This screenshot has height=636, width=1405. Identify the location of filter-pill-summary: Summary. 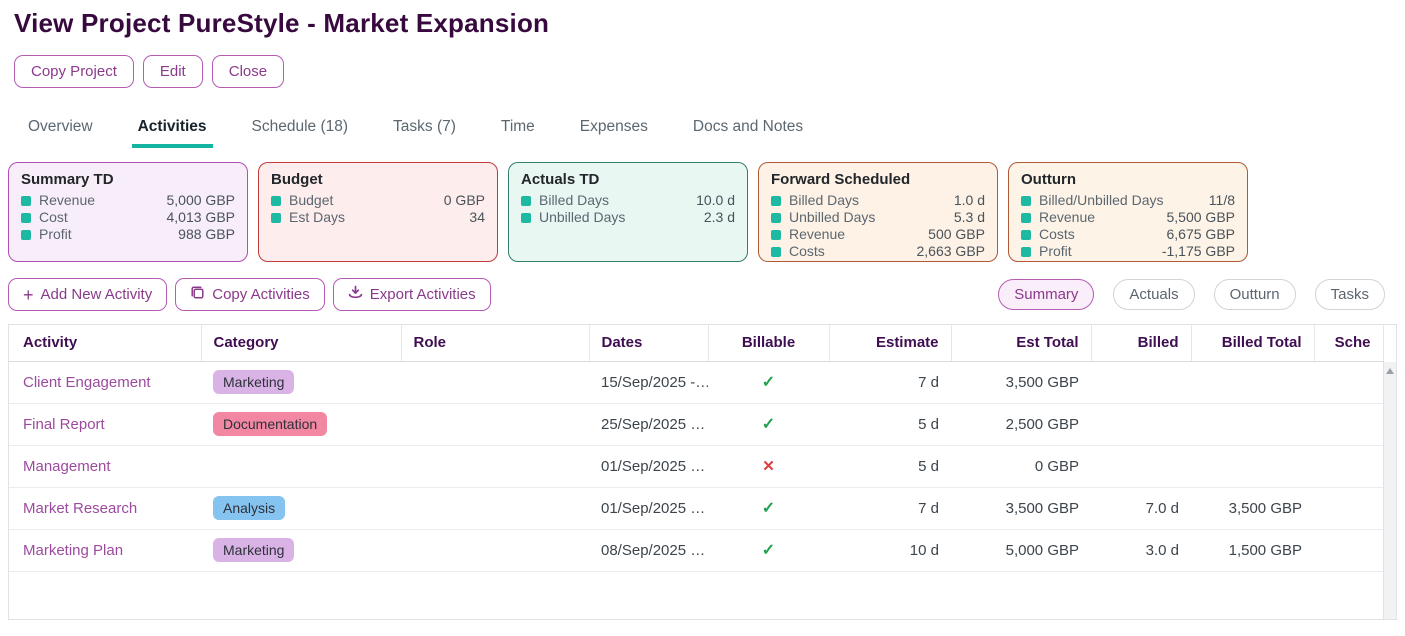
(1046, 294).